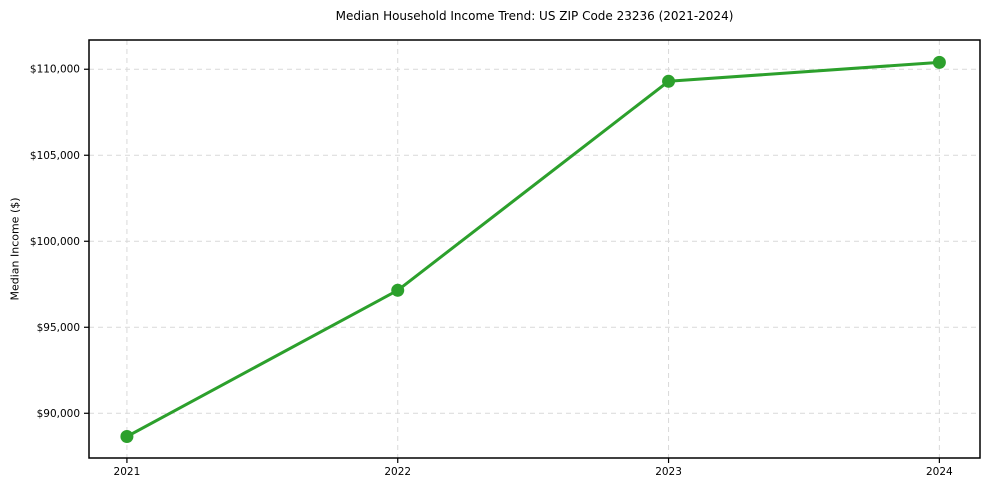  What do you see at coordinates (58, 414) in the screenshot?
I see `y-tick-label: $90,000` at bounding box center [58, 414].